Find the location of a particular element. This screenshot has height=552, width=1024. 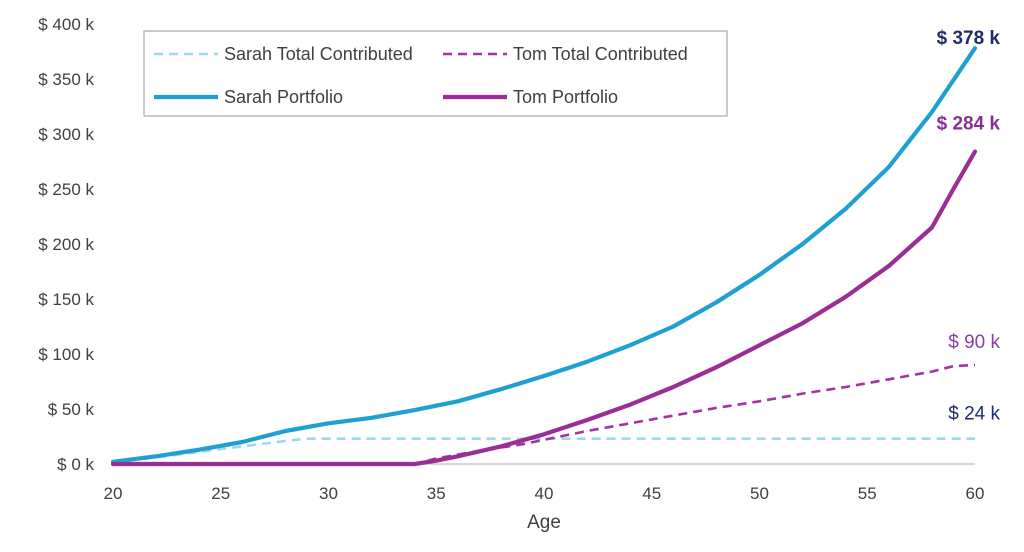

legend-label: Tom Portfolio is located at coordinates (565, 97).